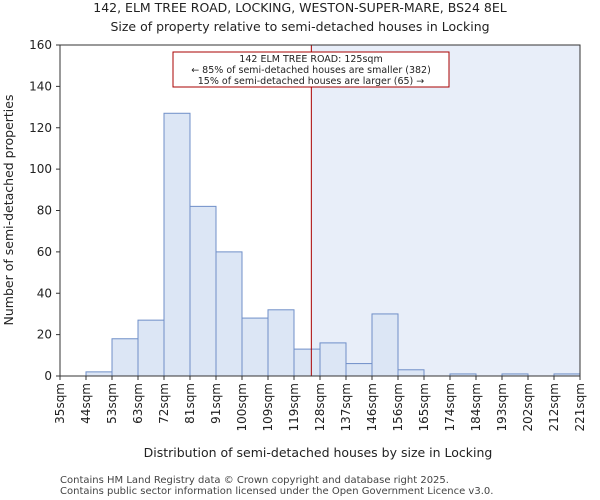 This screenshot has height=500, width=600. I want to click on y-tick-label: 40, so click(44, 293).